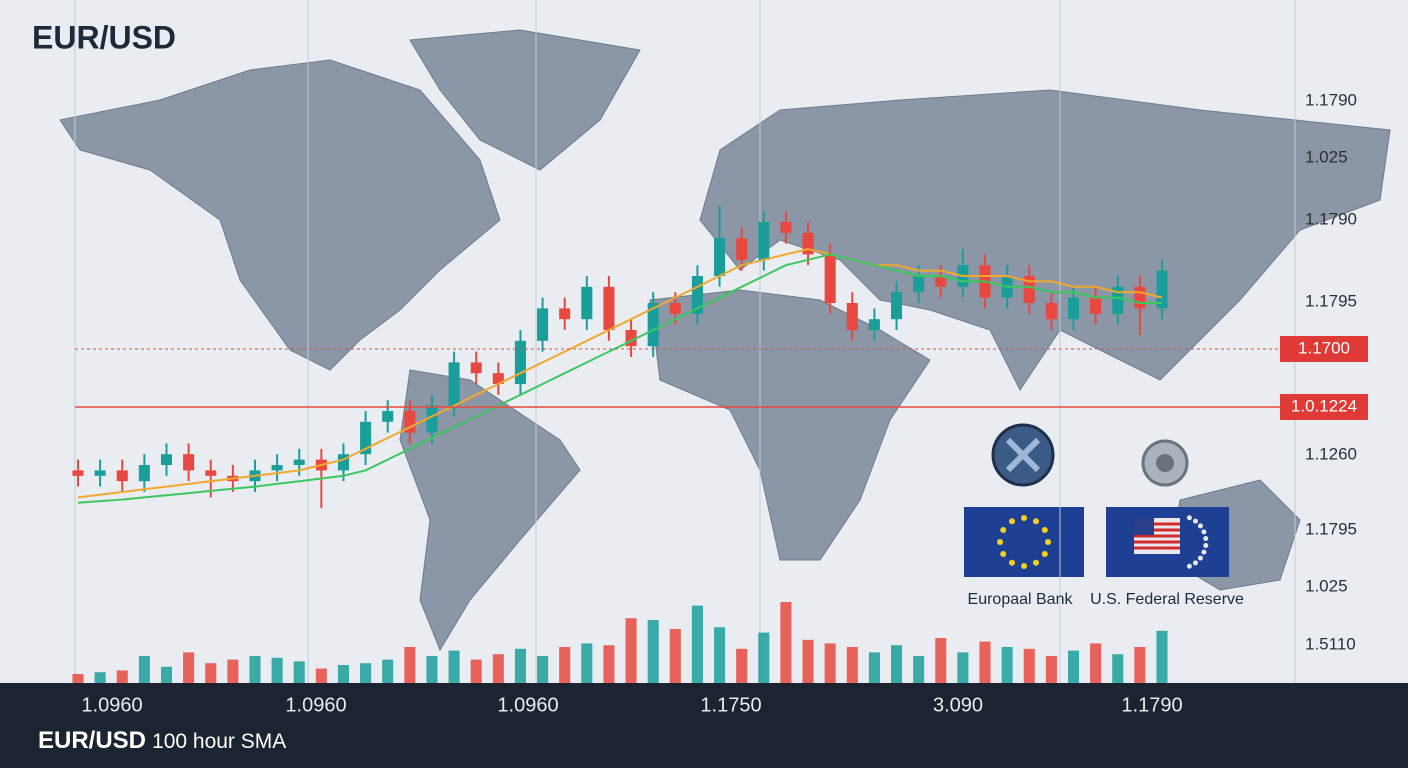 This screenshot has height=768, width=1408. I want to click on y-axis-label: 1.1260, so click(1331, 453).